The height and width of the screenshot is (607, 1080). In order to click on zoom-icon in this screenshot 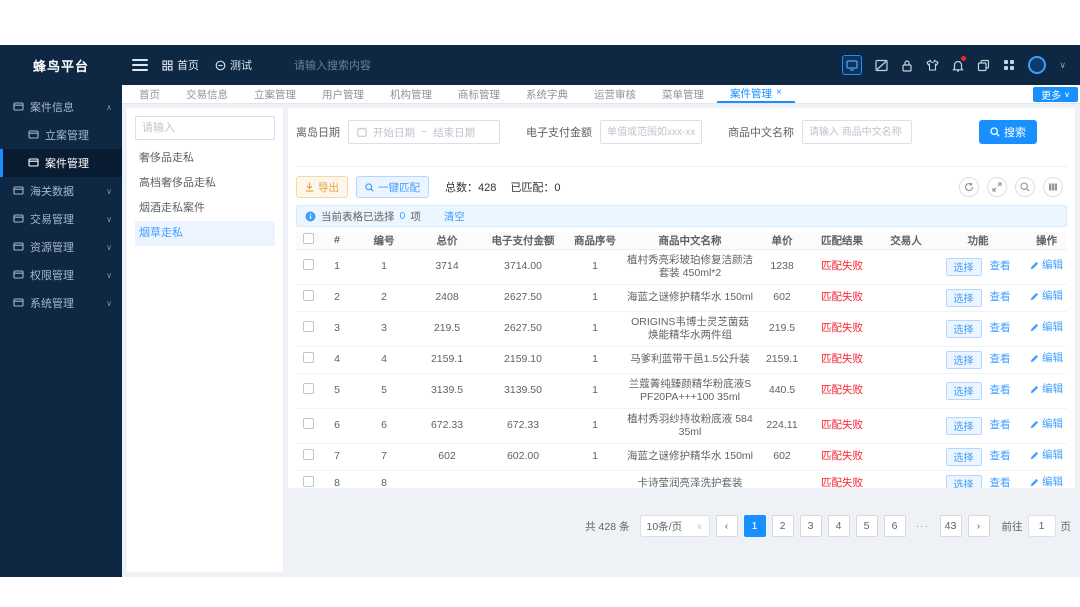, I will do `click(1025, 187)`.